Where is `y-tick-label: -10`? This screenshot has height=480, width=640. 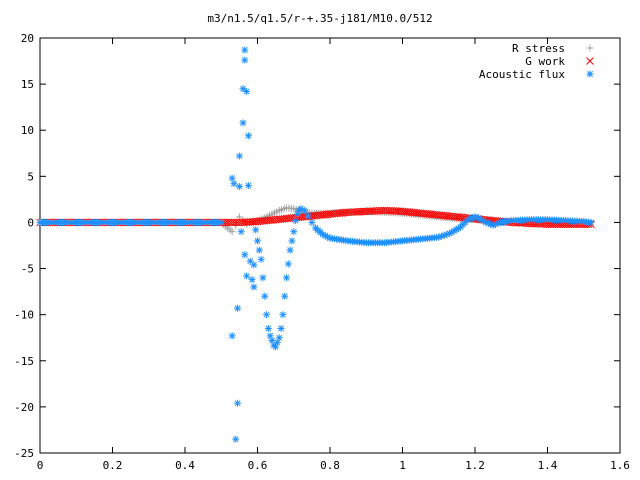 y-tick-label: -10 is located at coordinates (24, 315).